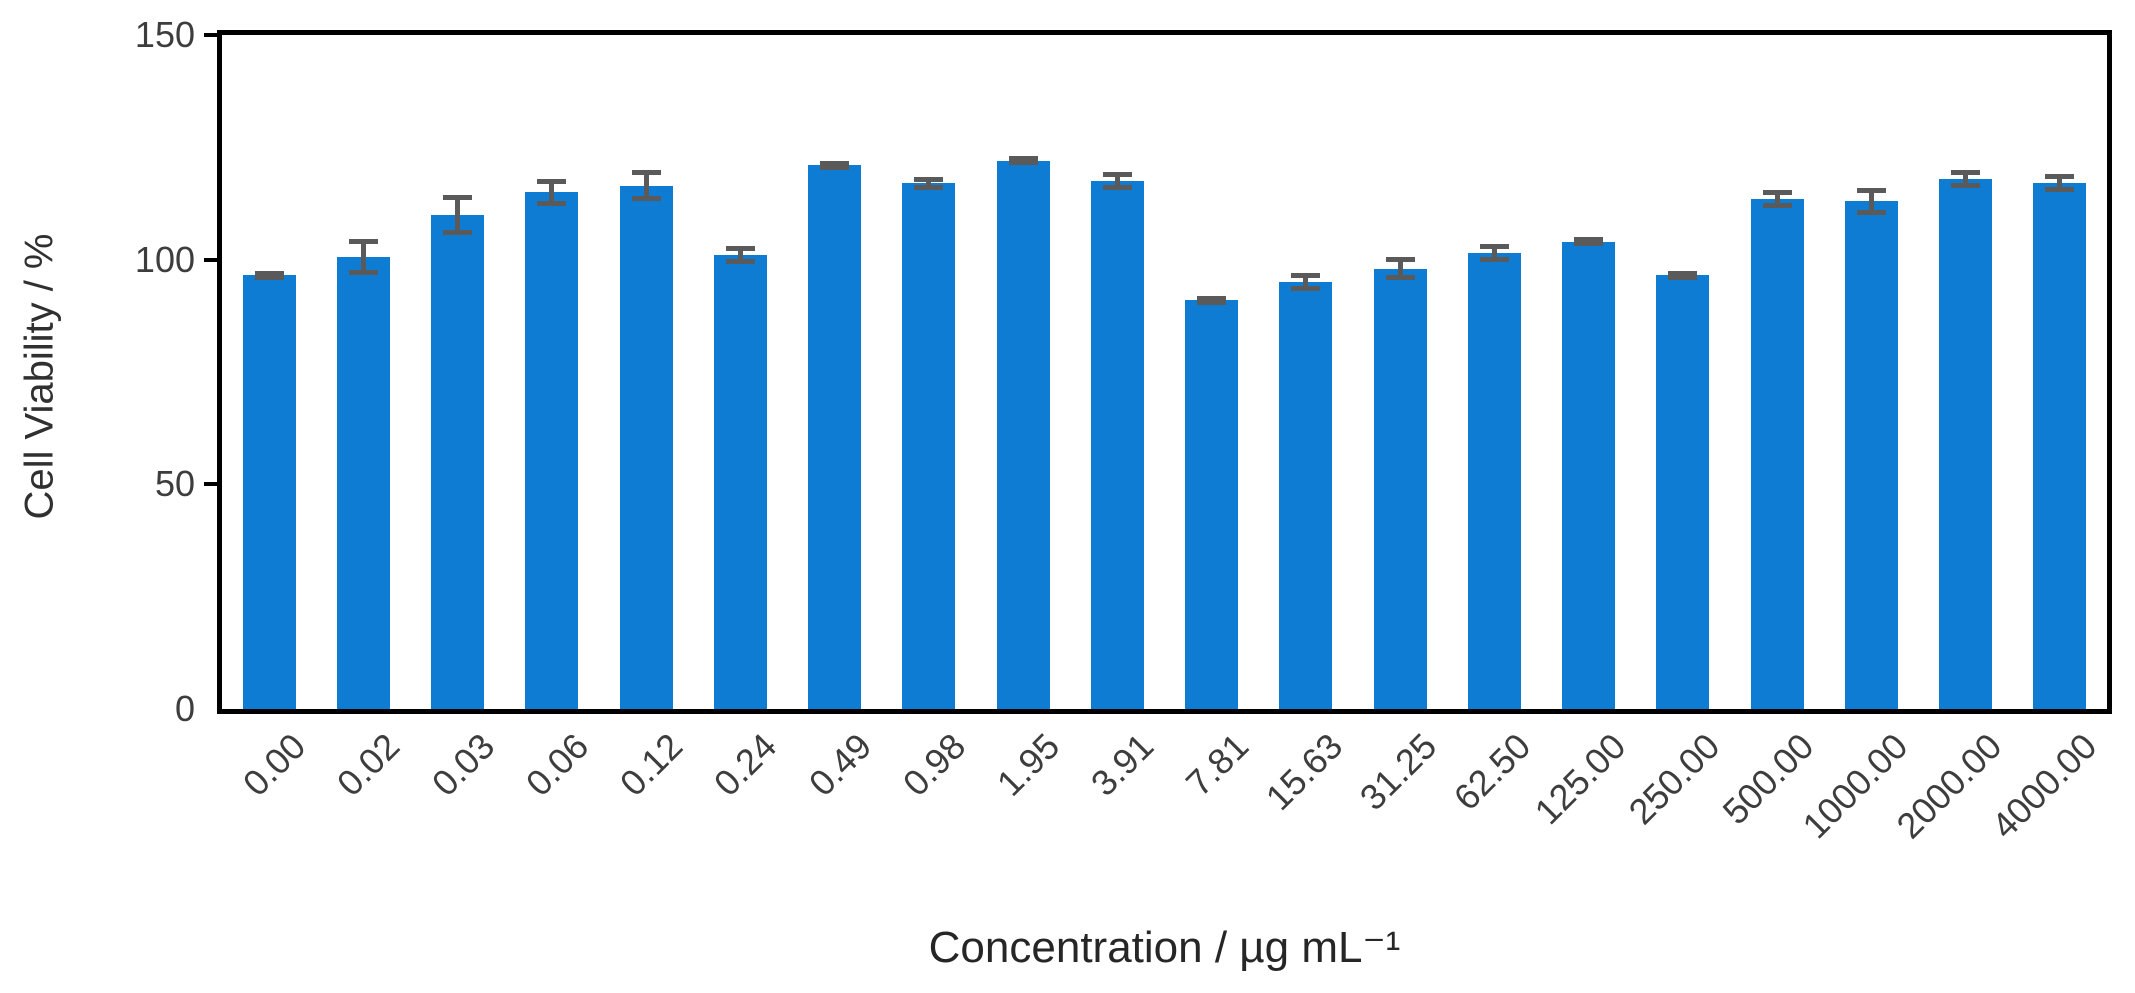  I want to click on x-tick-label: 2000.00, so click(1949, 786).